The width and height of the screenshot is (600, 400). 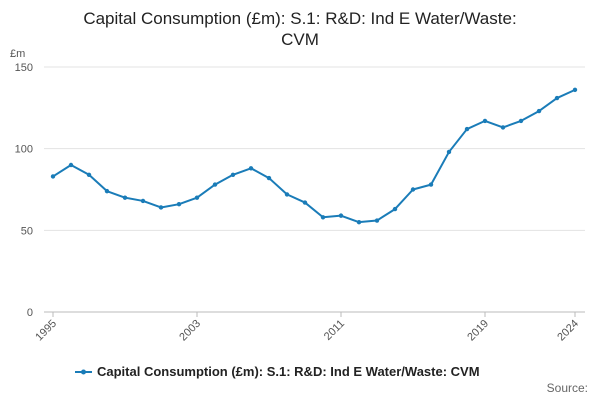 I want to click on axes: £m, so click(x=17, y=54).